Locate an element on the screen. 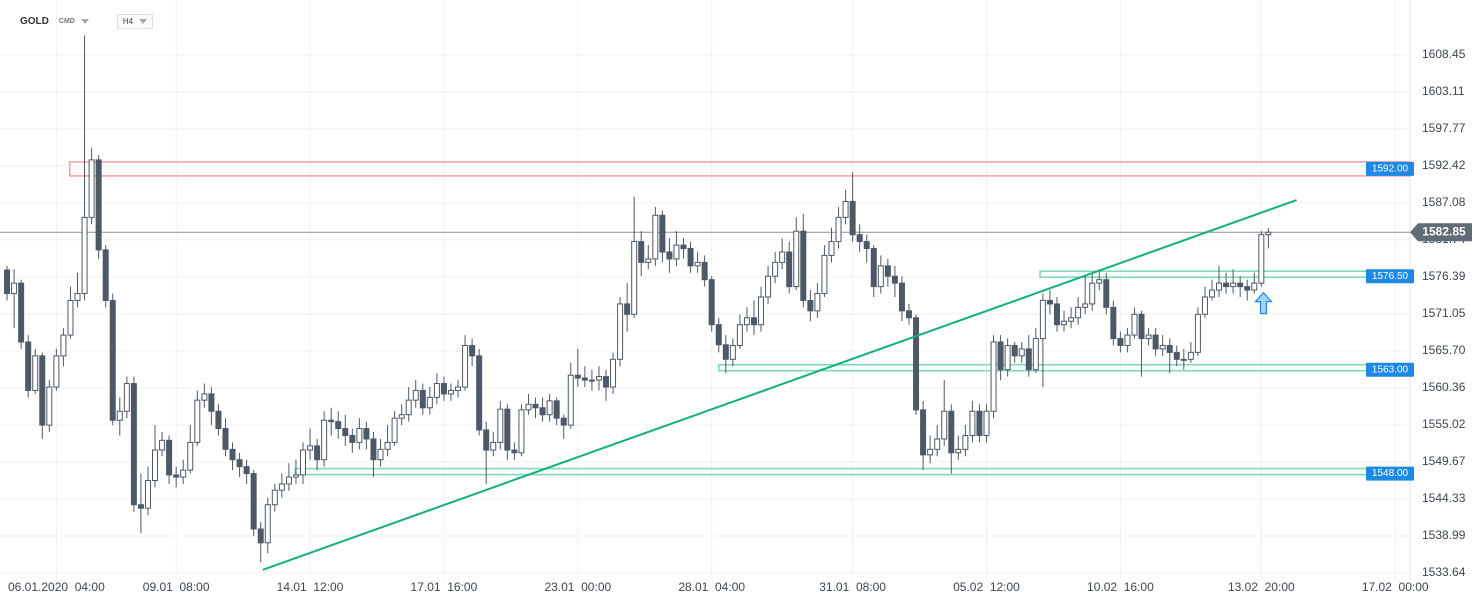 The height and width of the screenshot is (609, 1482). price-badge is located at coordinates (1441, 232).